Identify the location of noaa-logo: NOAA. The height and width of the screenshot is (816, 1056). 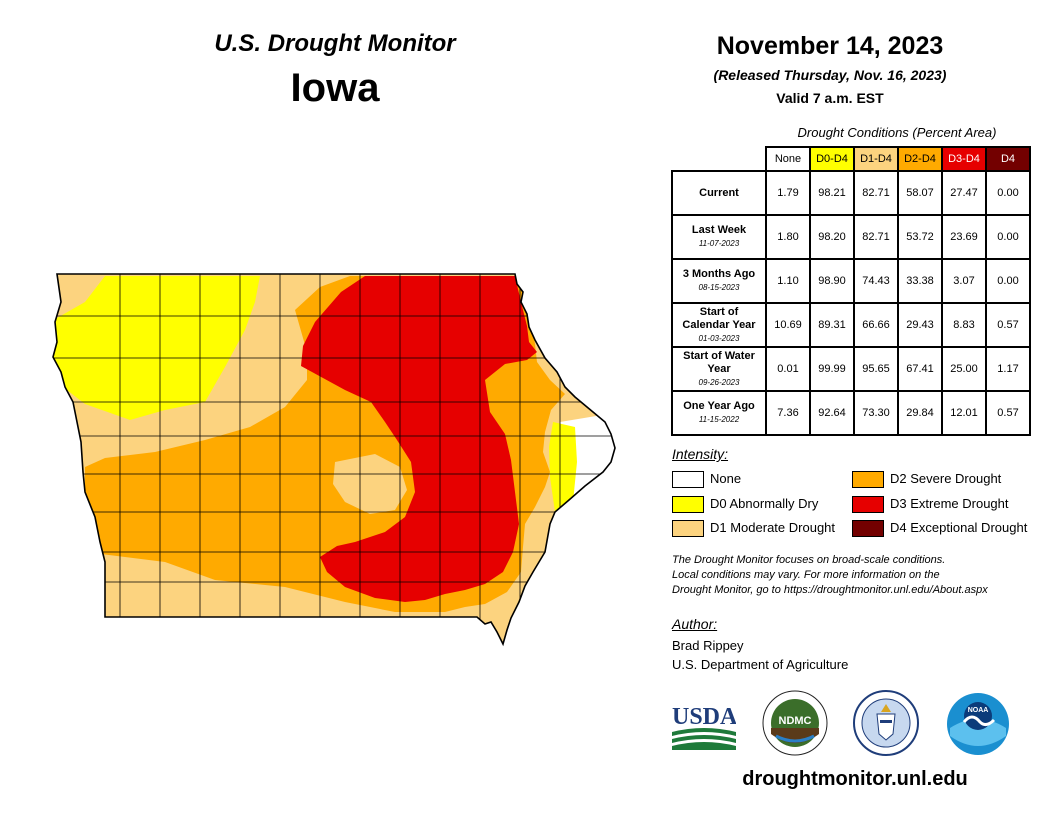
(978, 724).